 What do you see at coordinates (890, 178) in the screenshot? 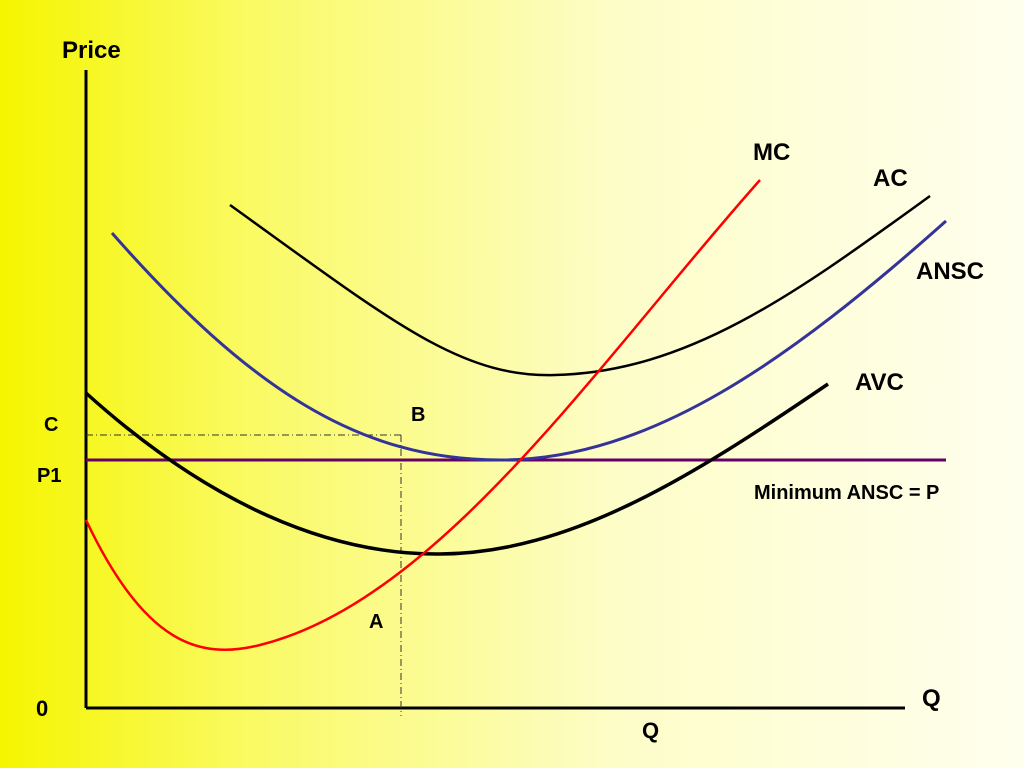
I see `curve-ac-label: AC` at bounding box center [890, 178].